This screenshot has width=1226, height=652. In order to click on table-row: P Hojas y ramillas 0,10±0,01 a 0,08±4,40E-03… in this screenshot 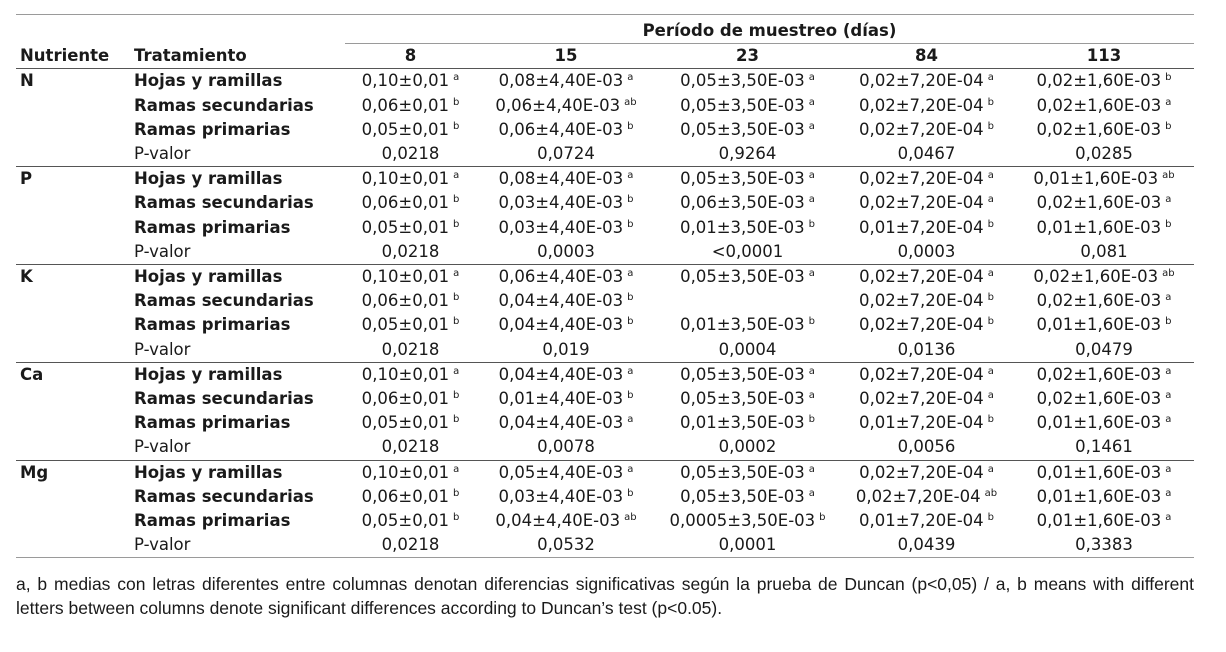, I will do `click(605, 179)`.